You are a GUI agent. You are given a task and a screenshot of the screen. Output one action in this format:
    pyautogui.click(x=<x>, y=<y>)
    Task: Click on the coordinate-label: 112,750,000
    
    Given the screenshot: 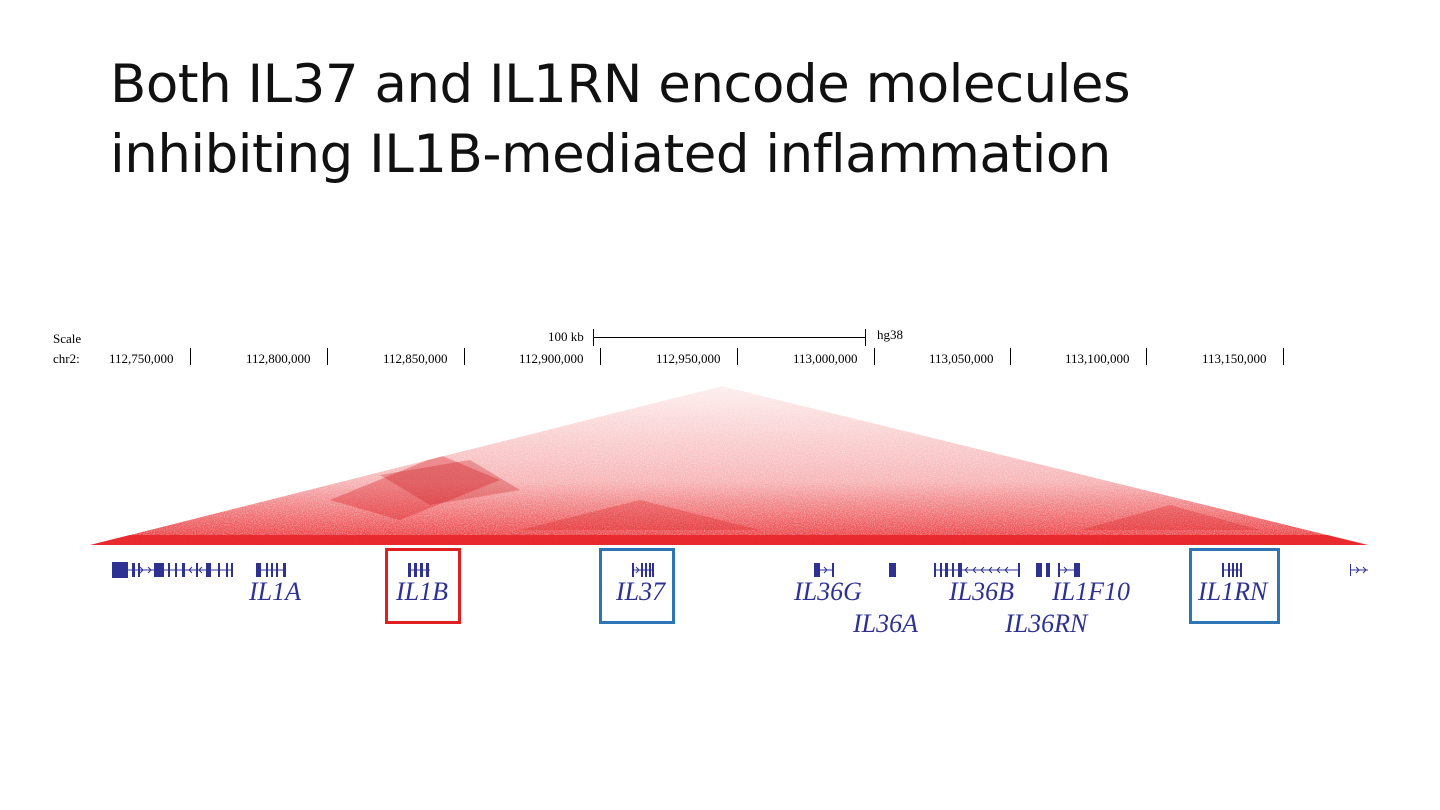 What is the action you would take?
    pyautogui.click(x=141, y=358)
    